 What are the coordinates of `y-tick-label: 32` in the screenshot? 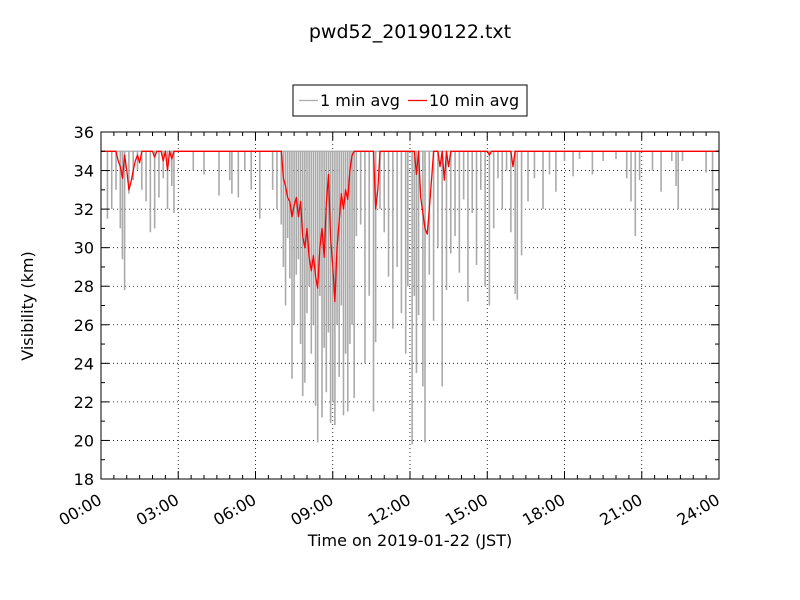 It's located at (84, 209).